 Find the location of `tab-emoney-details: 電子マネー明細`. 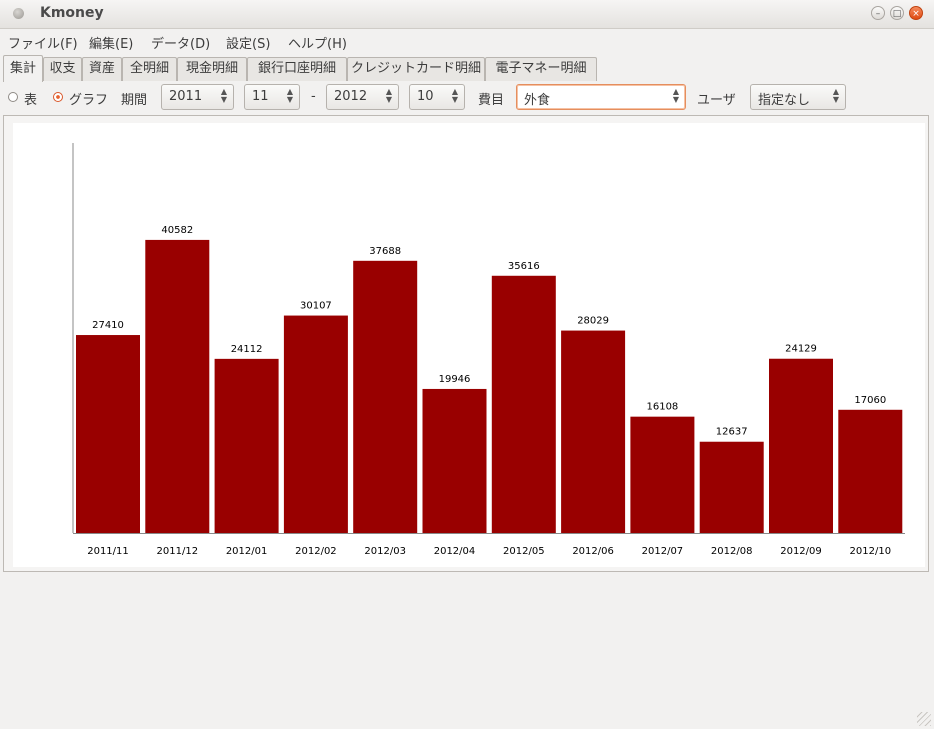

tab-emoney-details: 電子マネー明細 is located at coordinates (541, 69).